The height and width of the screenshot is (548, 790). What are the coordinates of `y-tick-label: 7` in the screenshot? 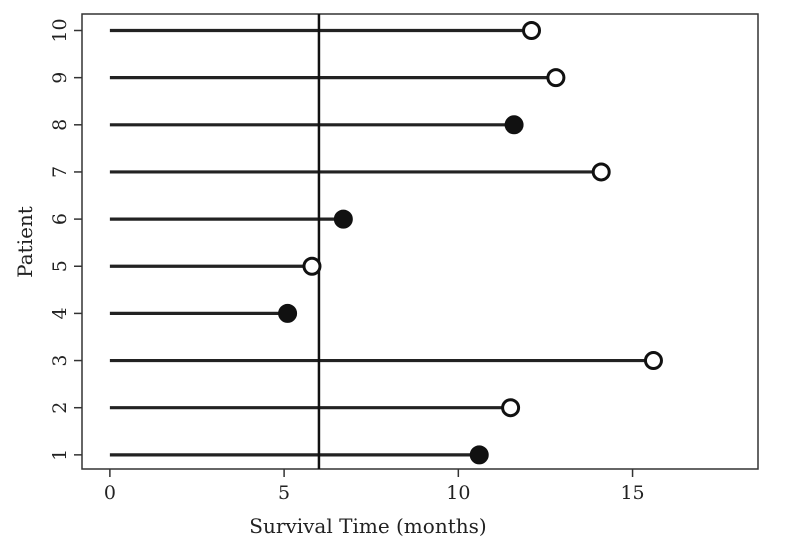 It's located at (60, 172).